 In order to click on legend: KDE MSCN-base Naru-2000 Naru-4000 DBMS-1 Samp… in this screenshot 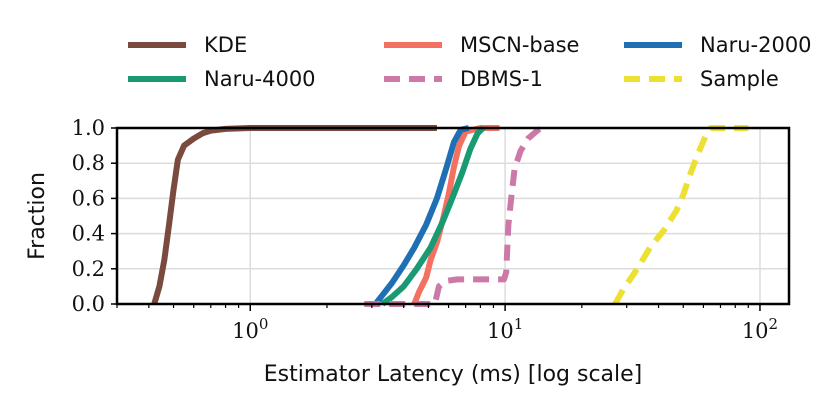, I will do `click(470, 62)`.